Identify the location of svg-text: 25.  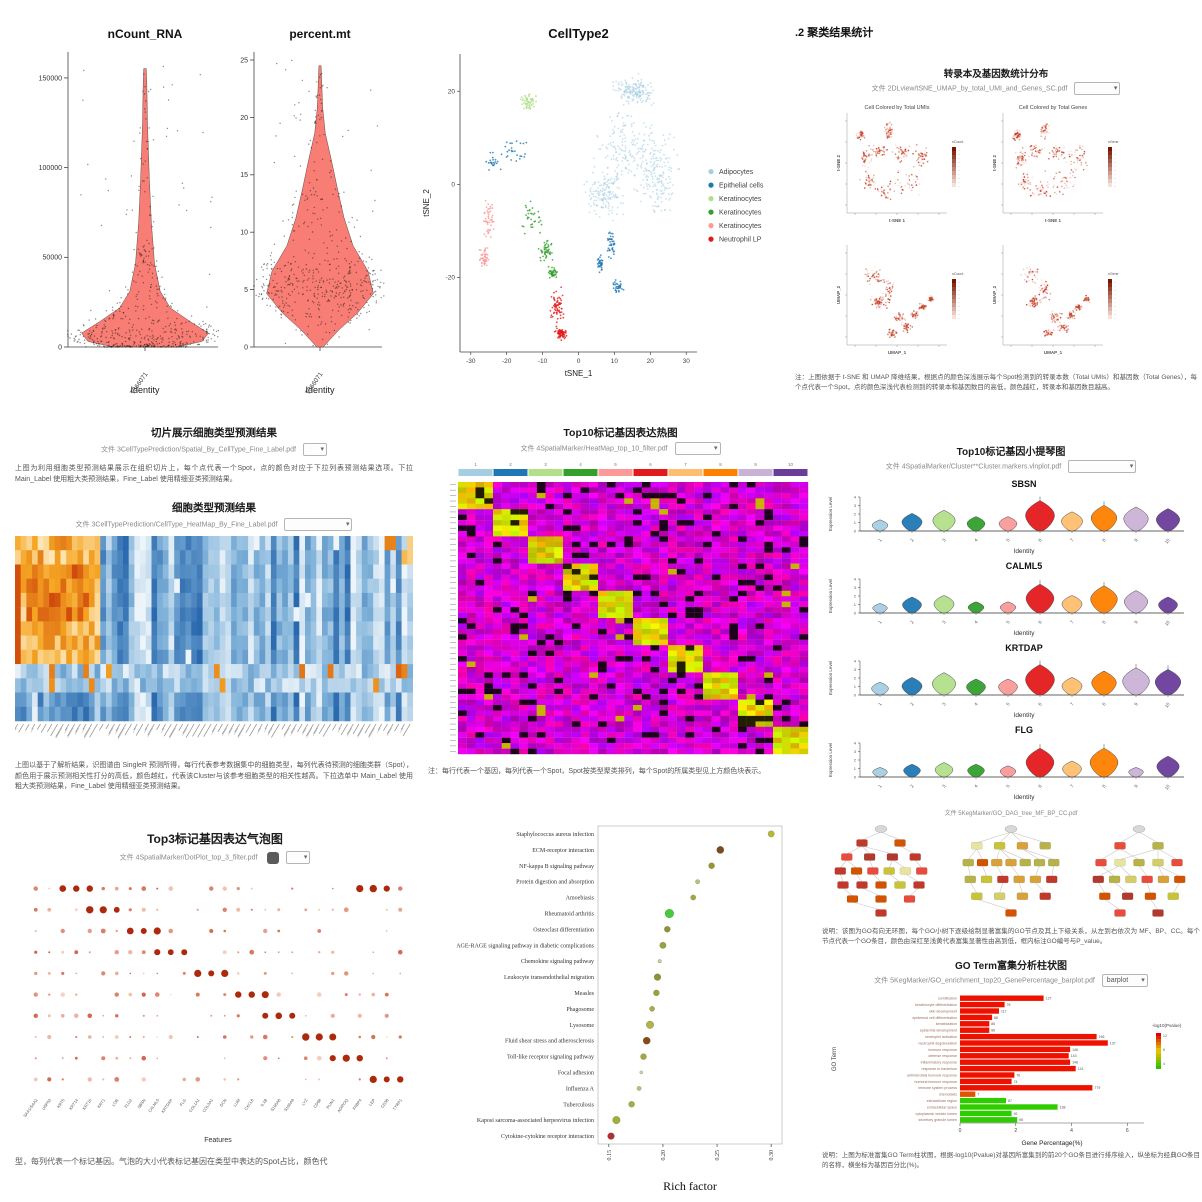
(244, 60).